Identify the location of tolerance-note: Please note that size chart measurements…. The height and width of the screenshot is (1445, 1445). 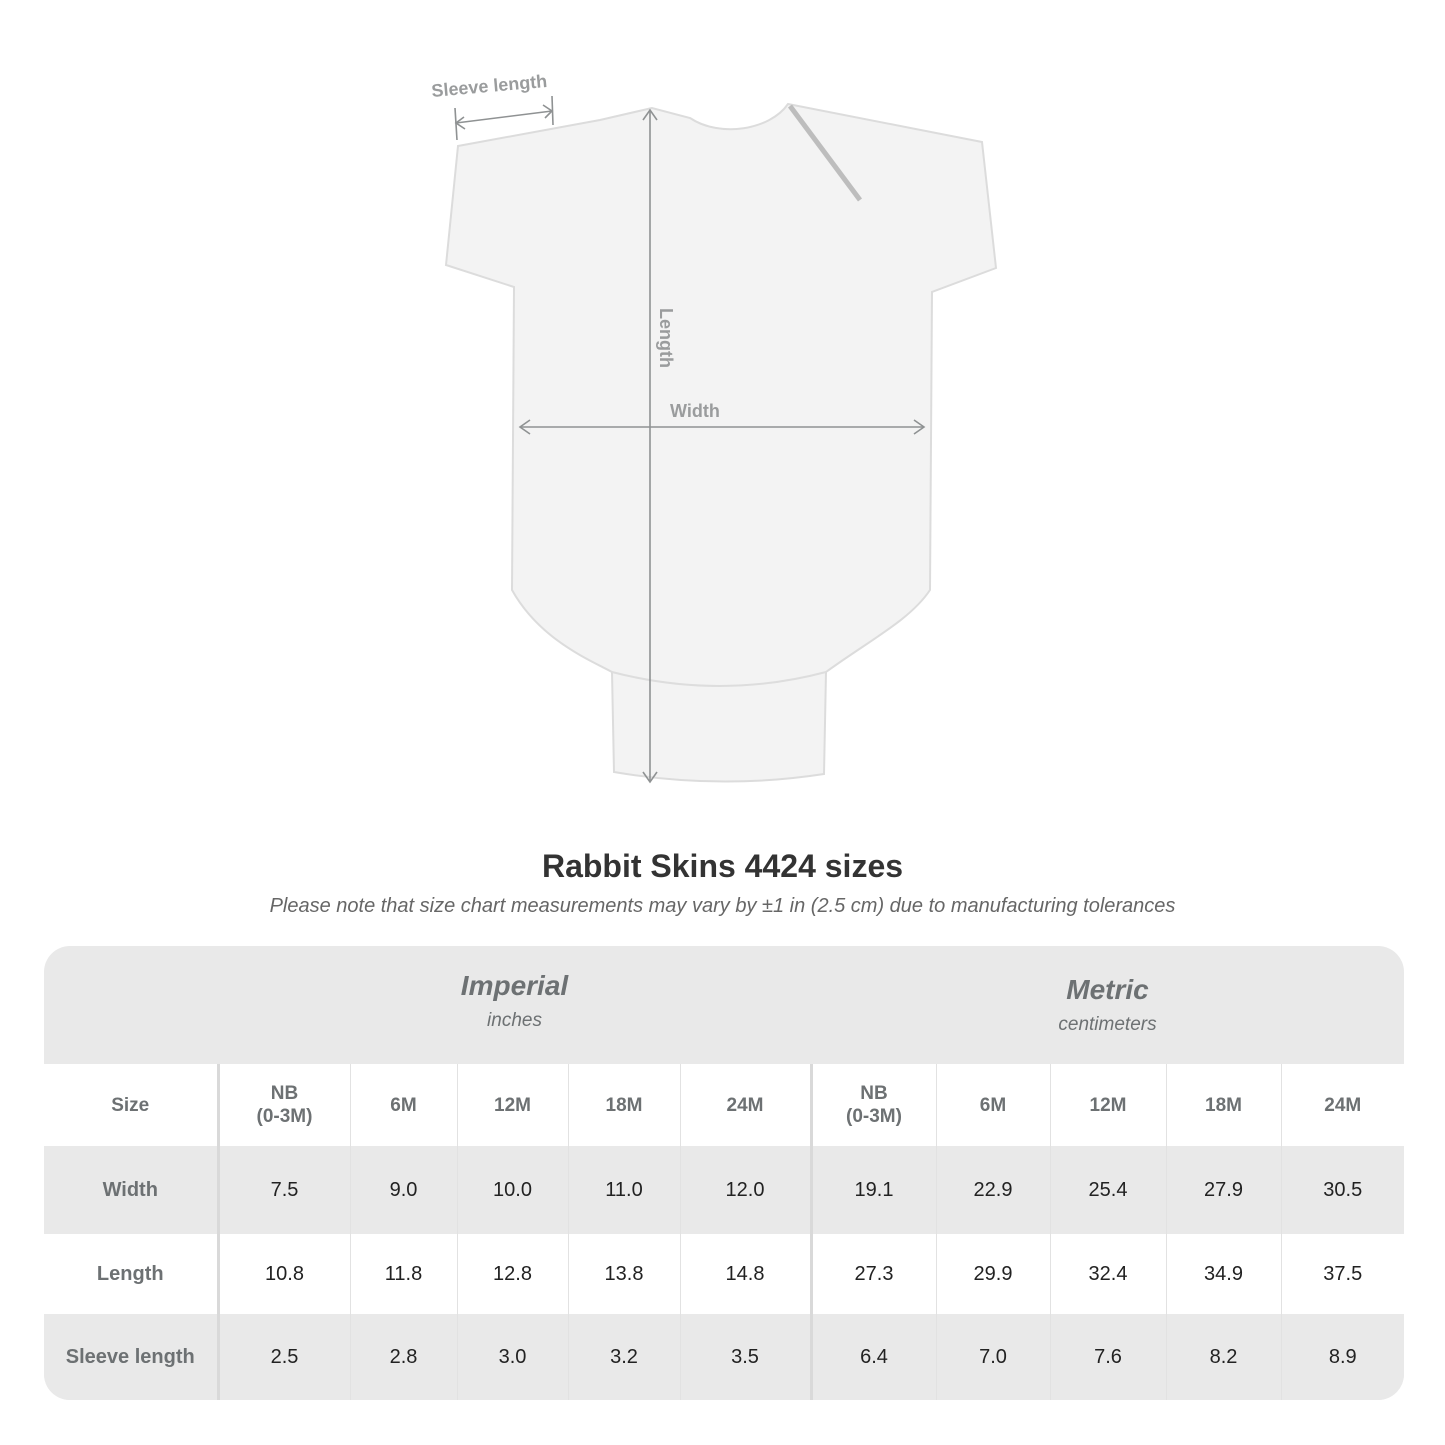
(722, 906).